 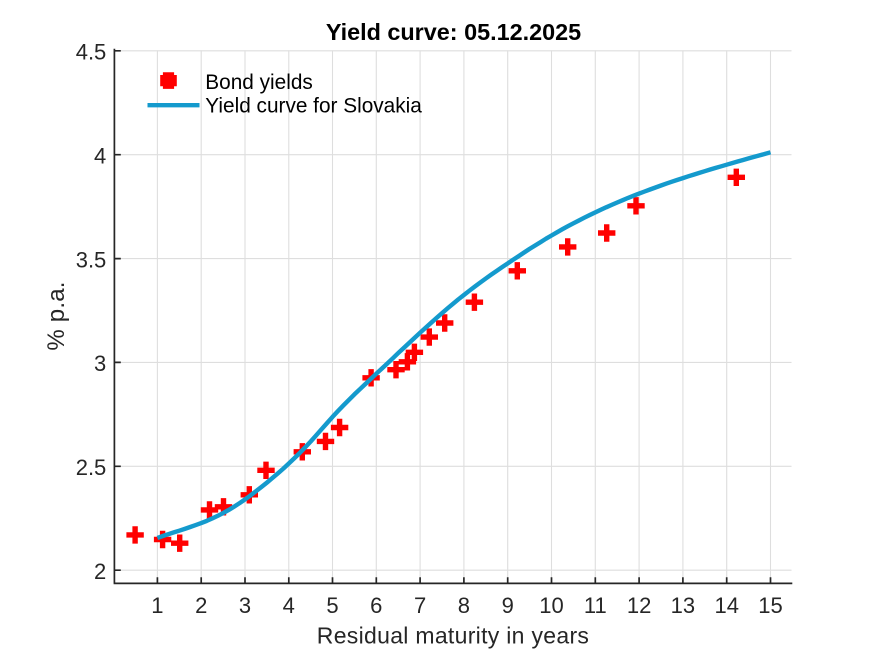 I want to click on svg-text: 7, so click(x=420, y=605).